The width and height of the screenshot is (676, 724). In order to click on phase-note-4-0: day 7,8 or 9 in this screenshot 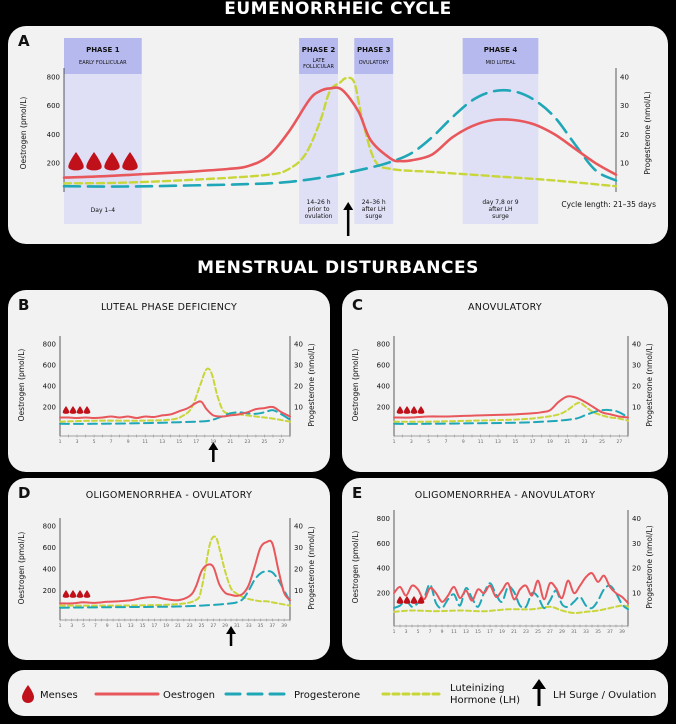, I will do `click(500, 202)`.